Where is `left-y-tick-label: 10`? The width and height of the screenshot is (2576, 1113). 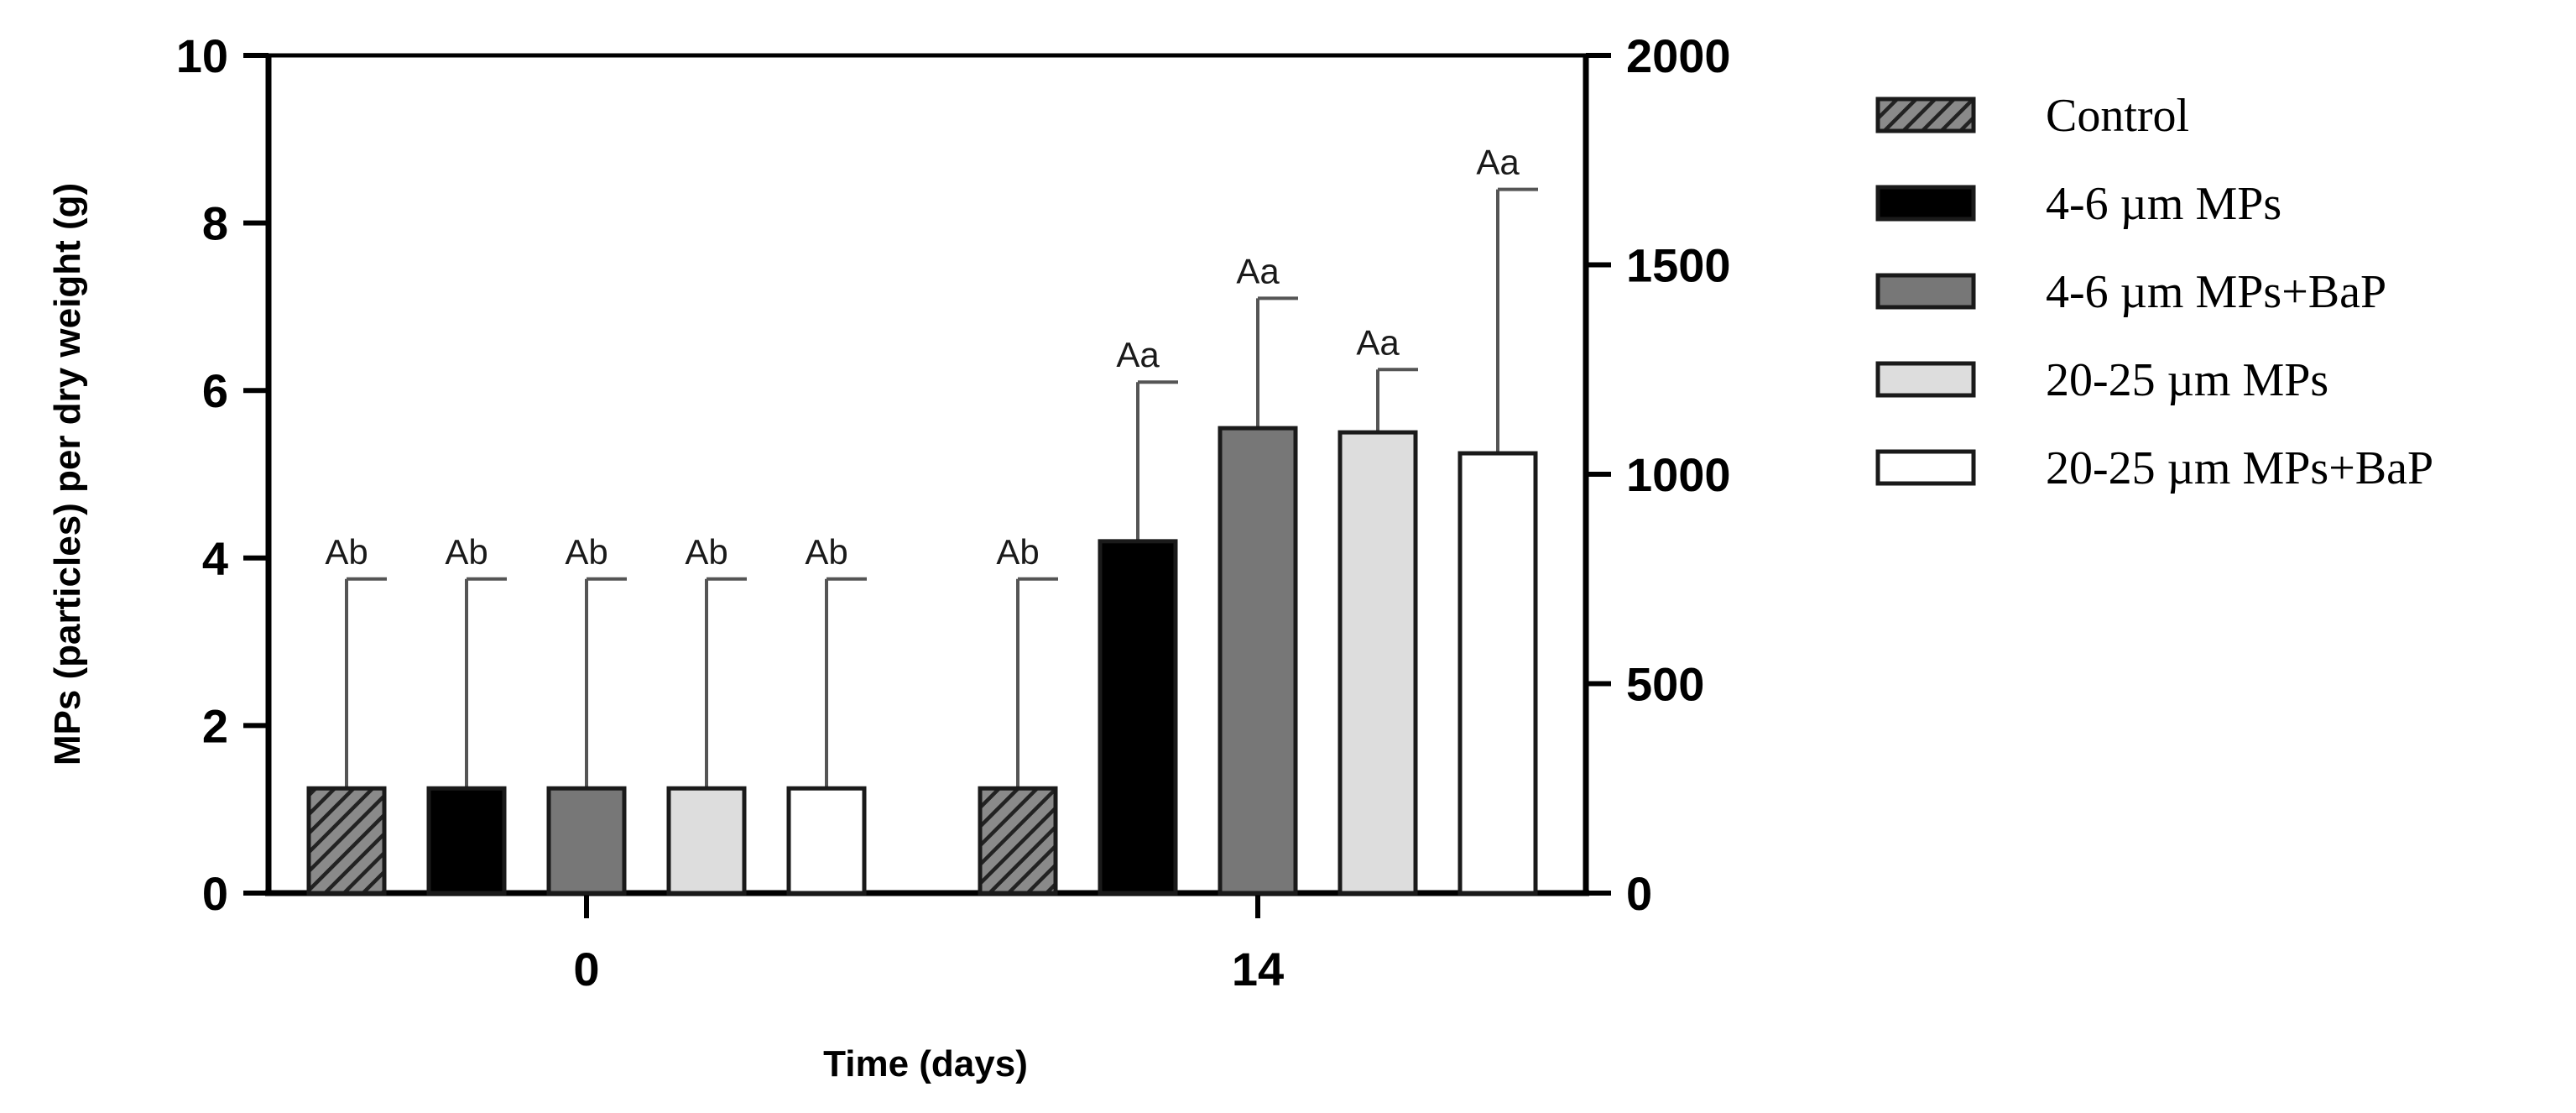 left-y-tick-label: 10 is located at coordinates (202, 55).